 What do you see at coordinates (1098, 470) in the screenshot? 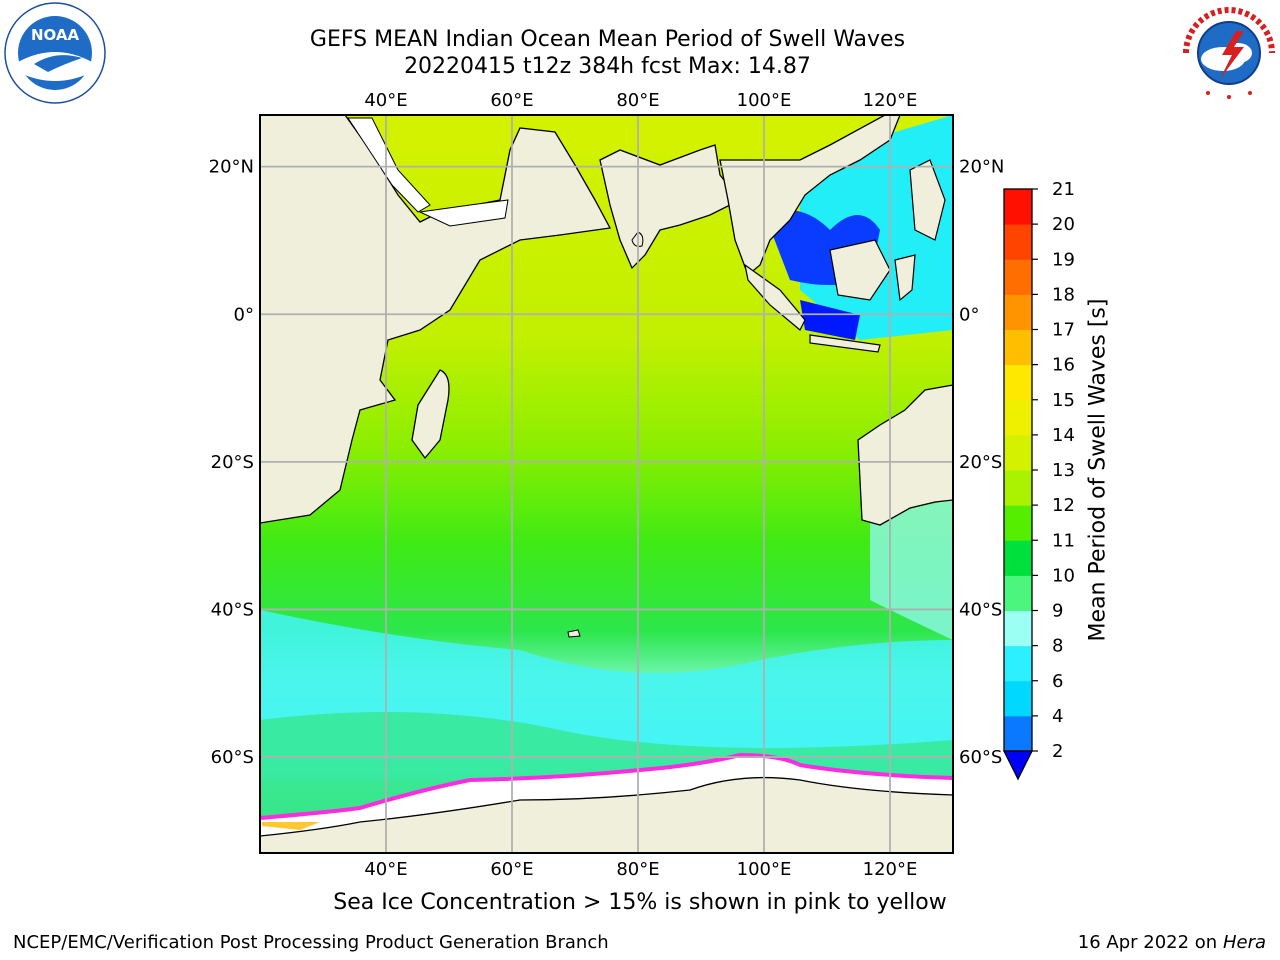
I see `colorbar-label: Mean Period of Swell Waves [s]` at bounding box center [1098, 470].